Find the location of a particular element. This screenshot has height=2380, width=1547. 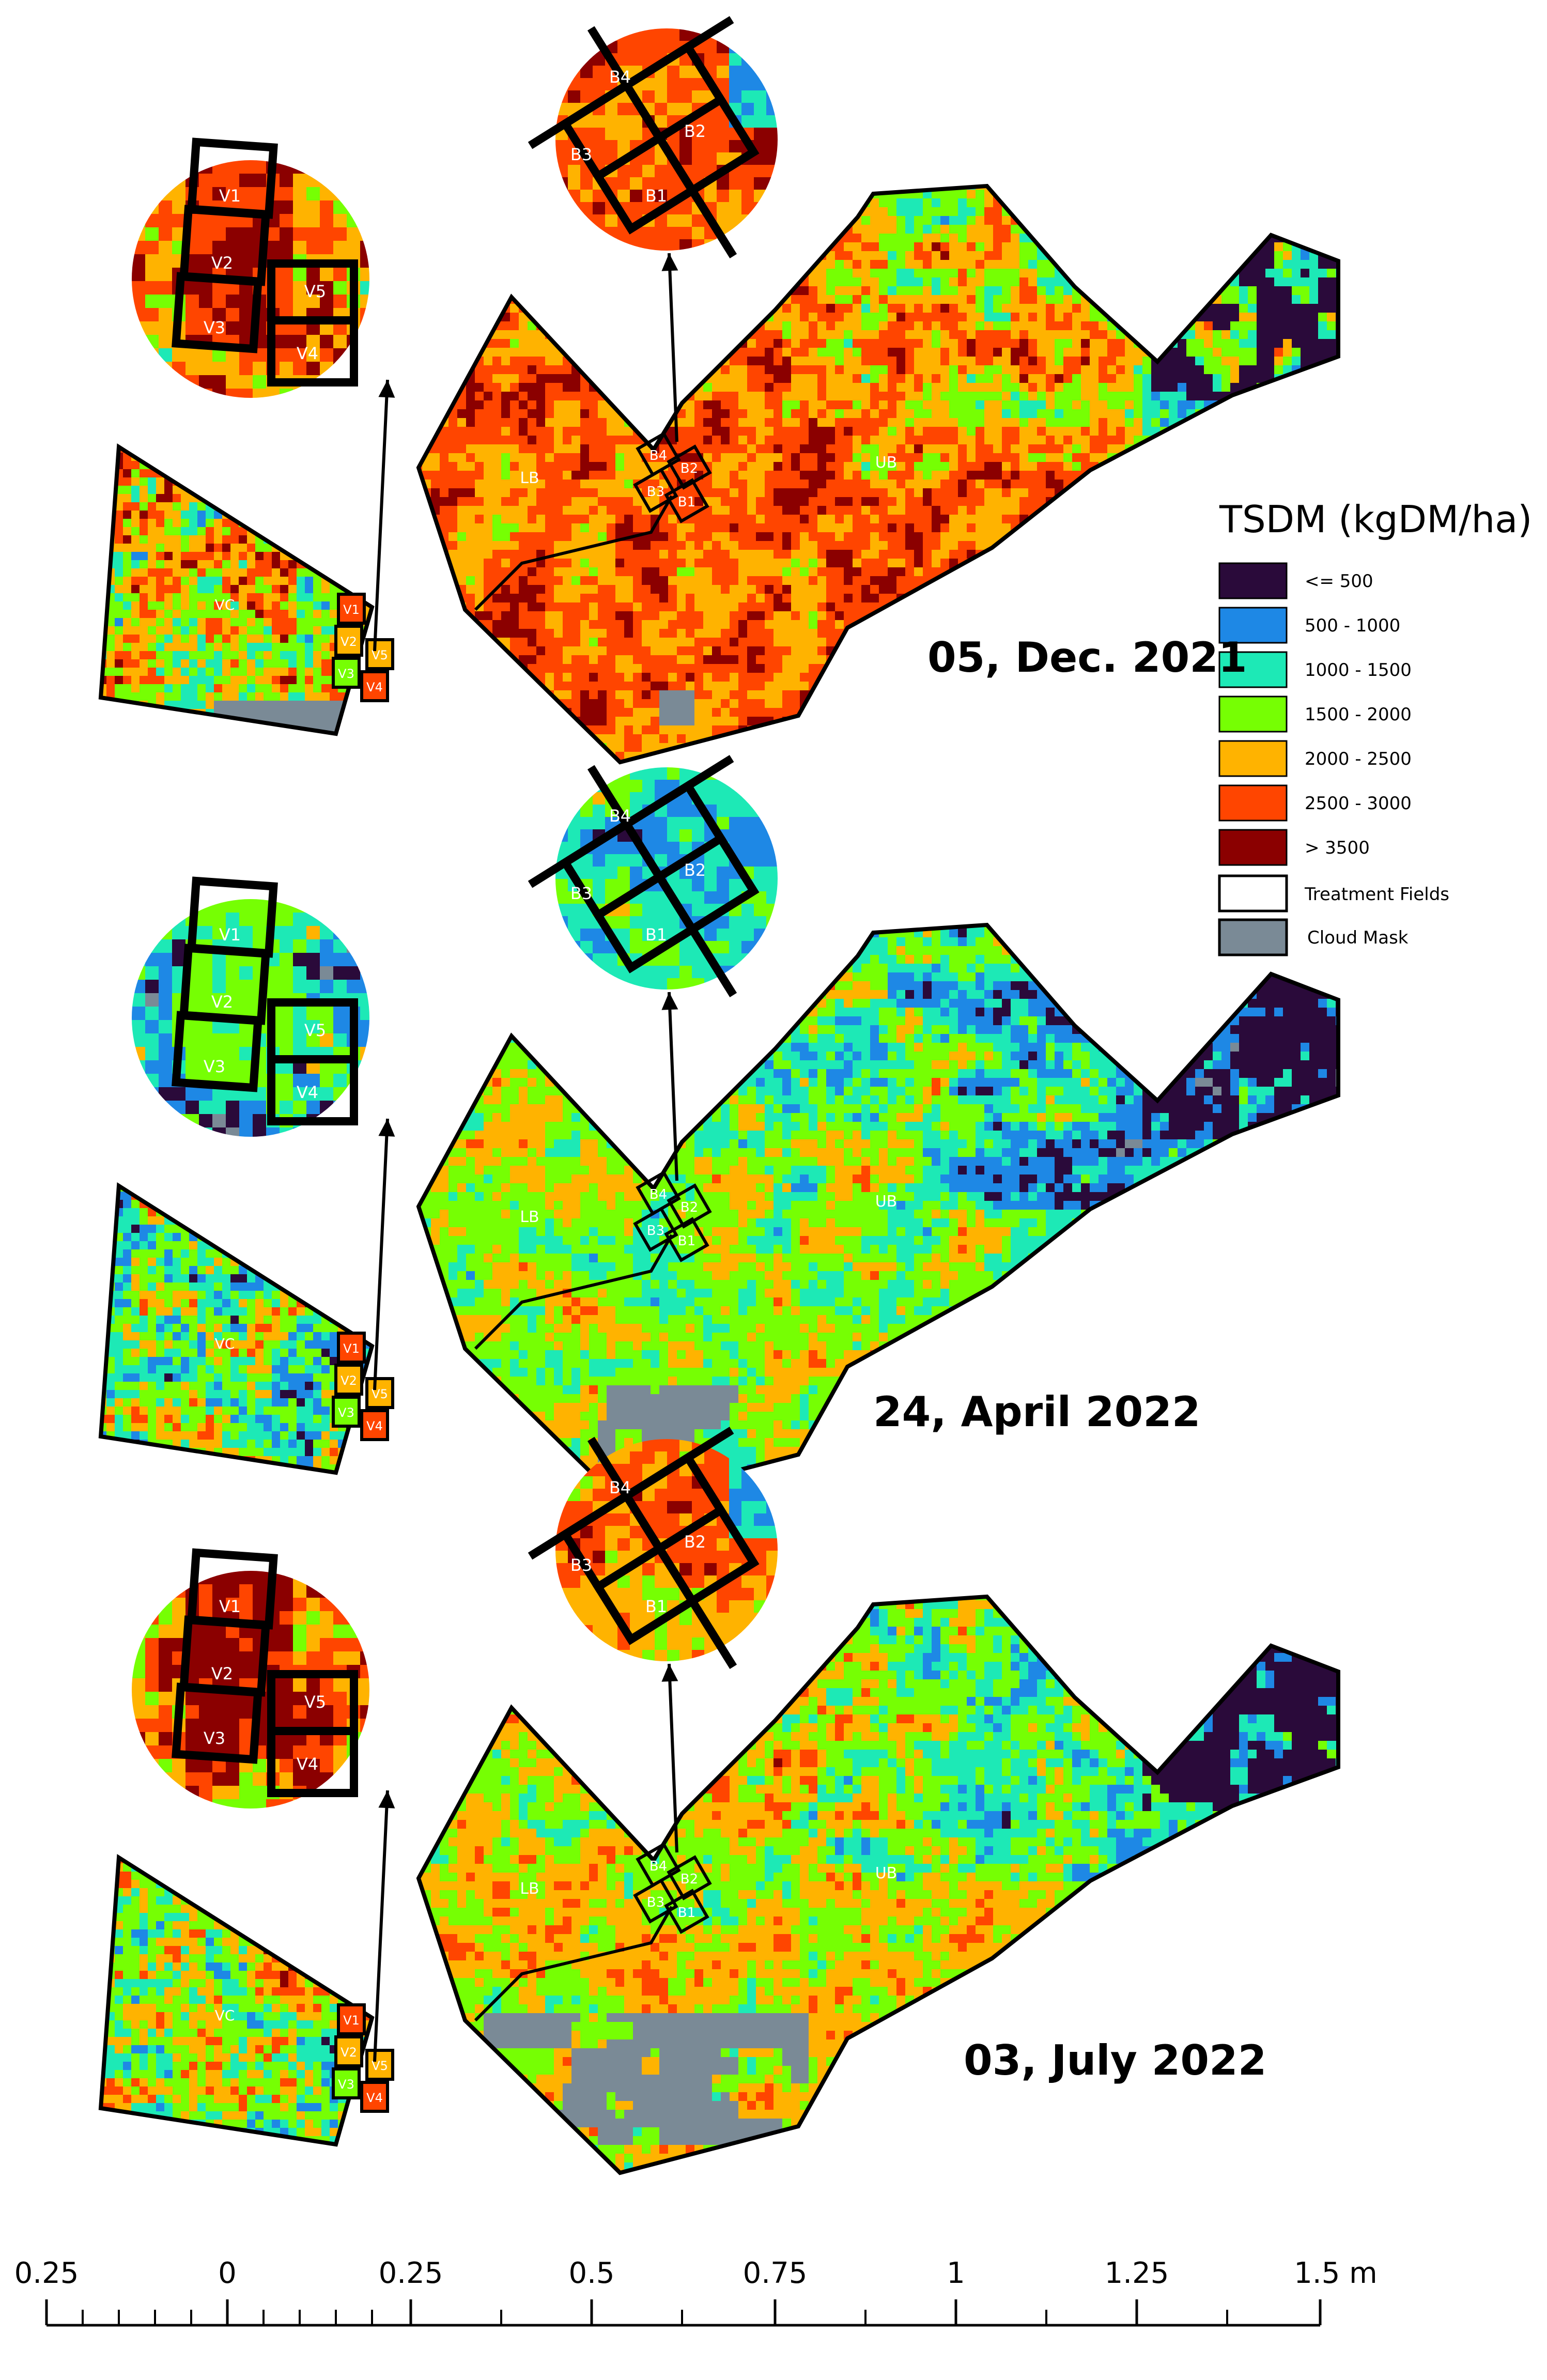

scale-label: 0 is located at coordinates (228, 2273).